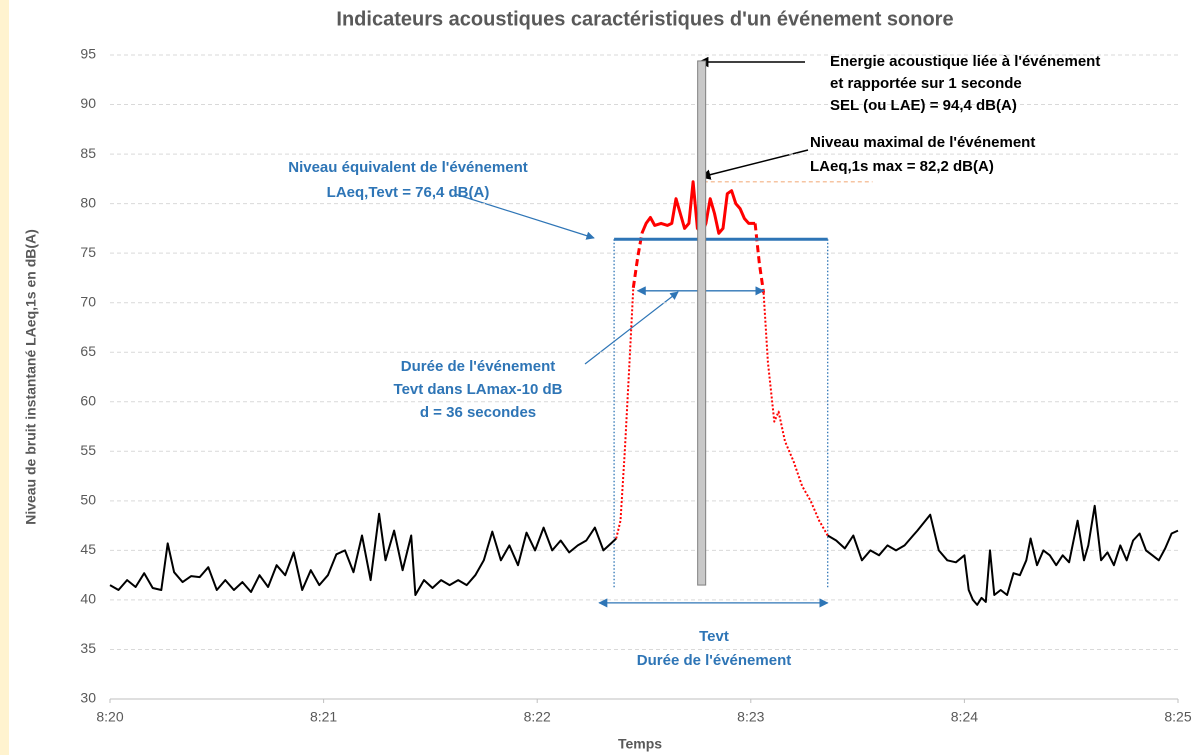  Describe the element at coordinates (1177, 717) in the screenshot. I see `x-tick-label: 8:25` at that location.